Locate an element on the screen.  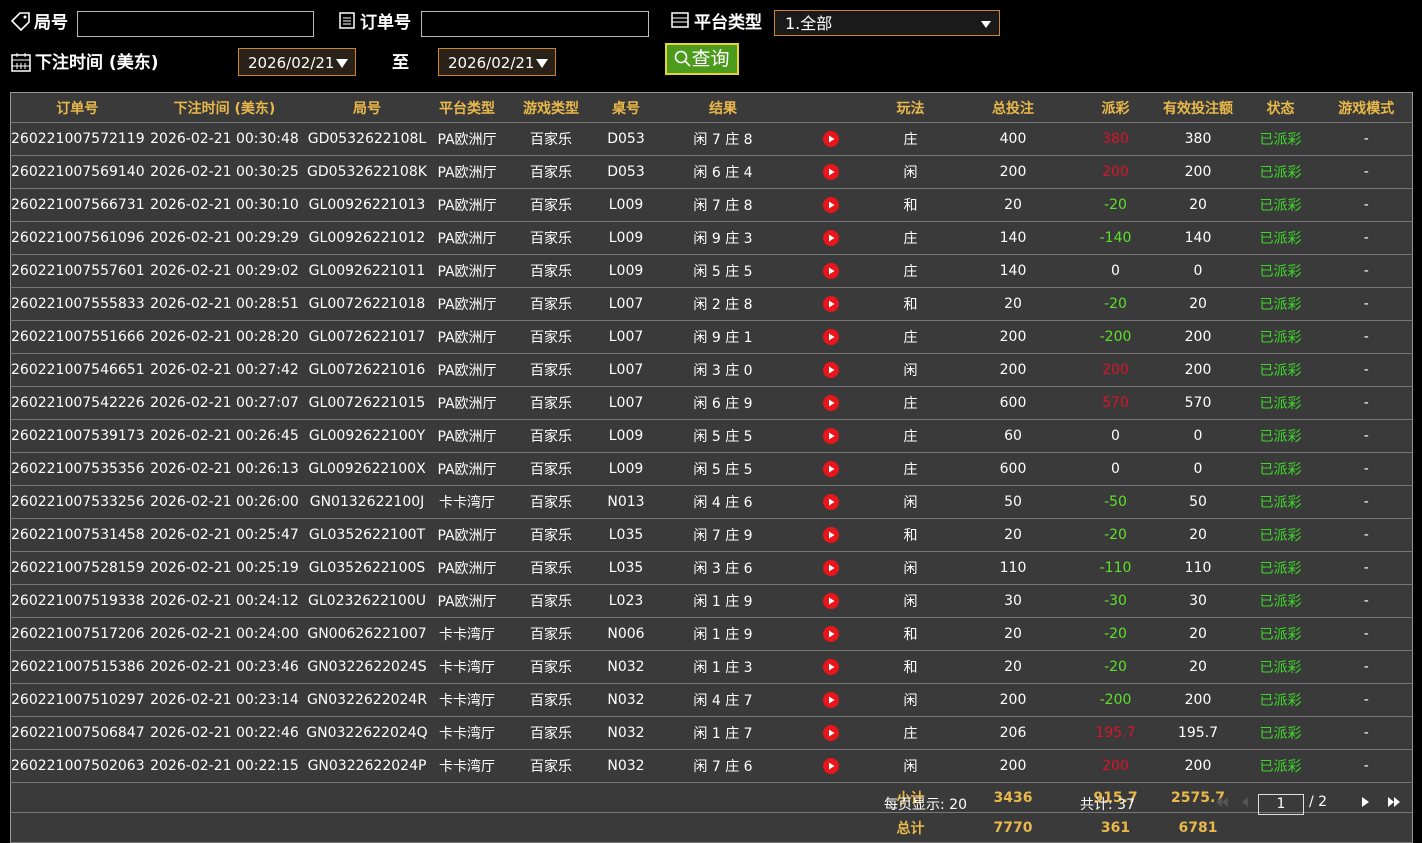
total-value: 6781 is located at coordinates (1198, 827).